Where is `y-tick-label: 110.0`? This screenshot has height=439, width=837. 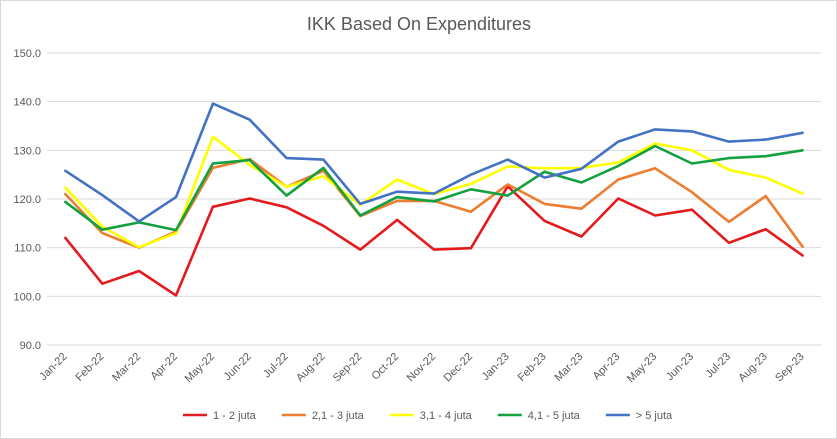 y-tick-label: 110.0 is located at coordinates (27, 249).